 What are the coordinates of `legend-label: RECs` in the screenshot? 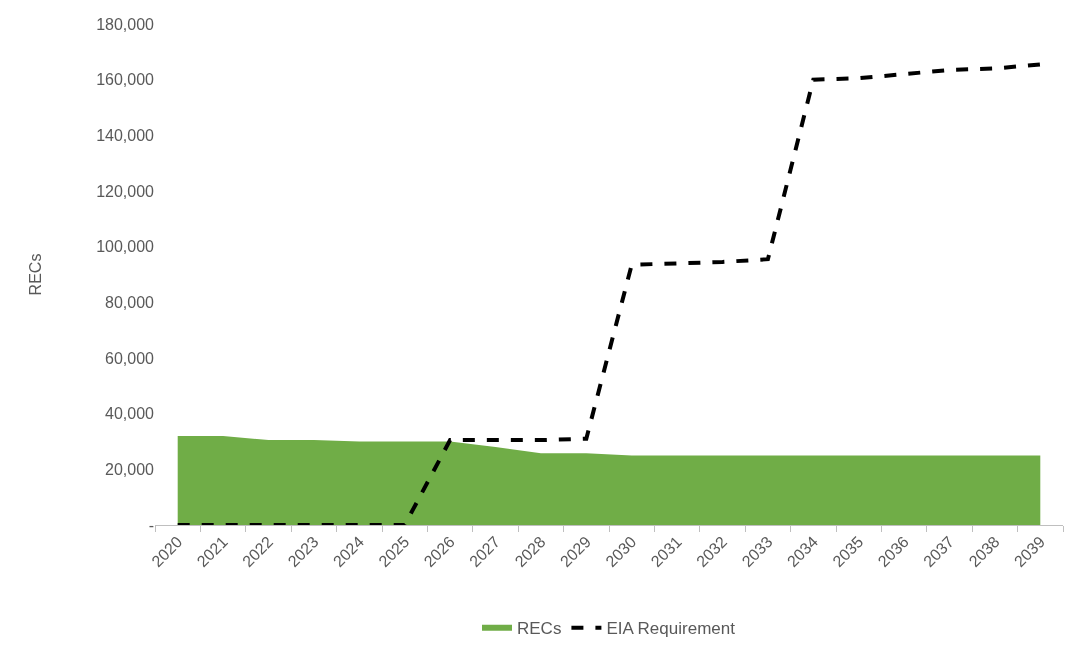 It's located at (539, 629).